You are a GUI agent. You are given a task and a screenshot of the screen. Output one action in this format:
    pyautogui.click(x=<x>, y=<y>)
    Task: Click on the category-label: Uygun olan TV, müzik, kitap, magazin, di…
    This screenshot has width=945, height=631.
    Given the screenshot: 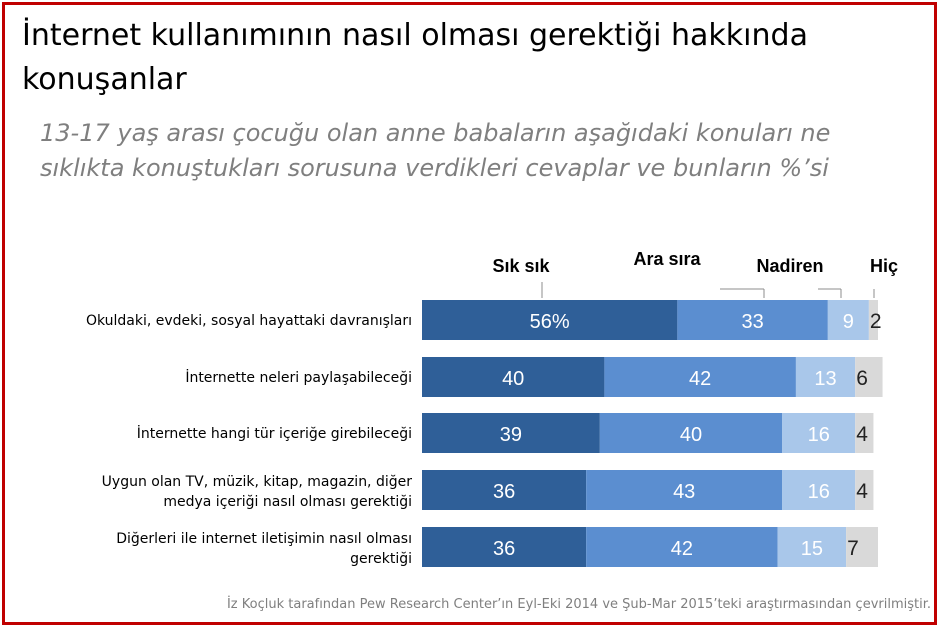 What is the action you would take?
    pyautogui.click(x=257, y=492)
    